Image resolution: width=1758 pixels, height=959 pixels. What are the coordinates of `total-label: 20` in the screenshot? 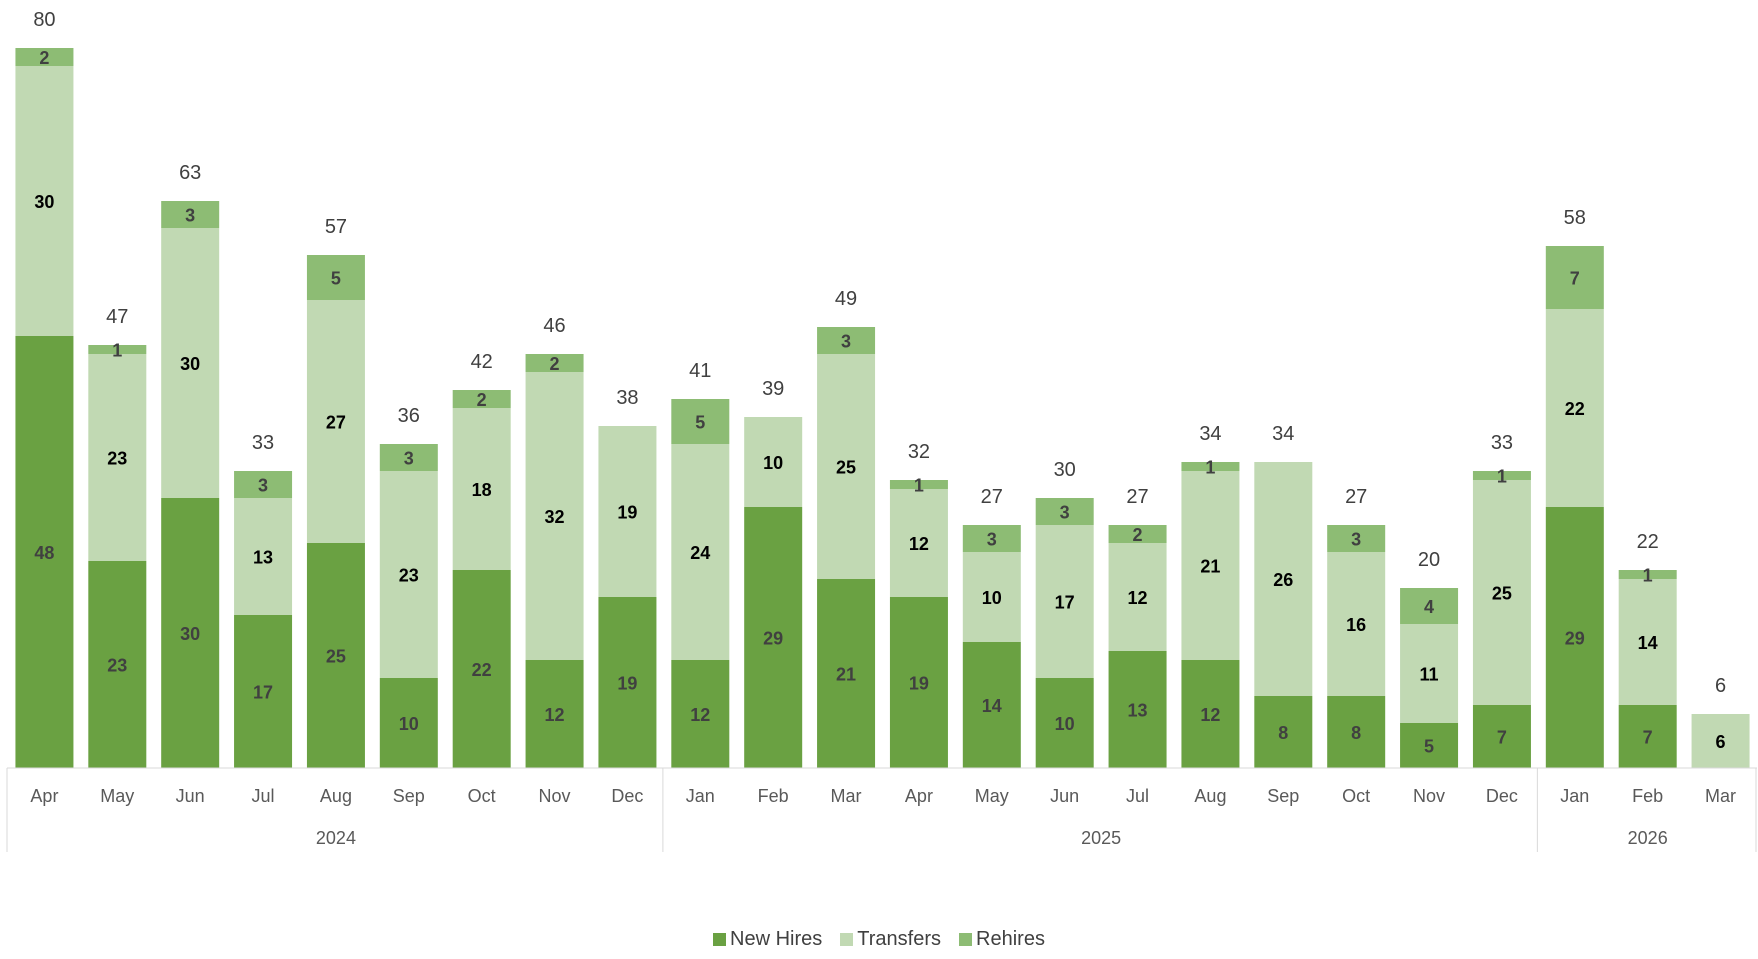 It's located at (1429, 560).